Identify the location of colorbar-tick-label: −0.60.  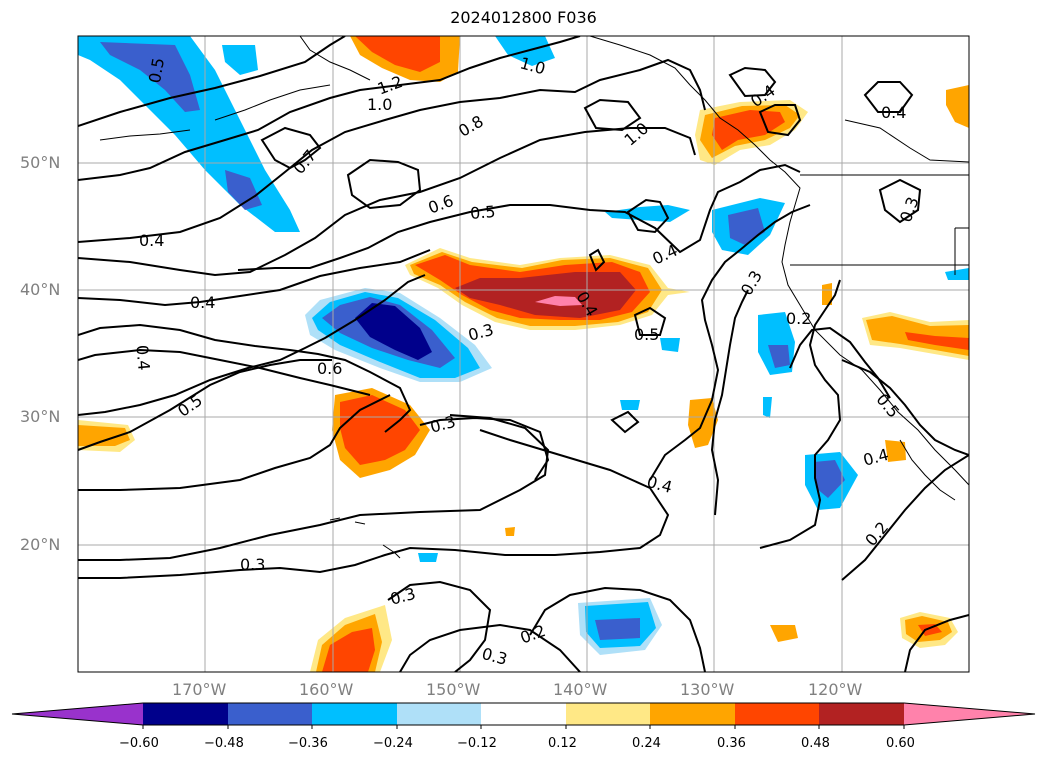
(139, 743).